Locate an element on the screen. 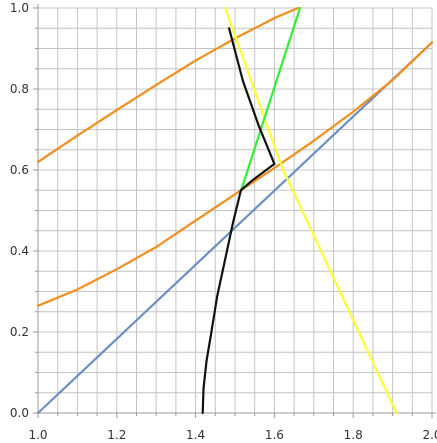 The width and height of the screenshot is (437, 443). y-tick-label: 1.0 is located at coordinates (19, 8).